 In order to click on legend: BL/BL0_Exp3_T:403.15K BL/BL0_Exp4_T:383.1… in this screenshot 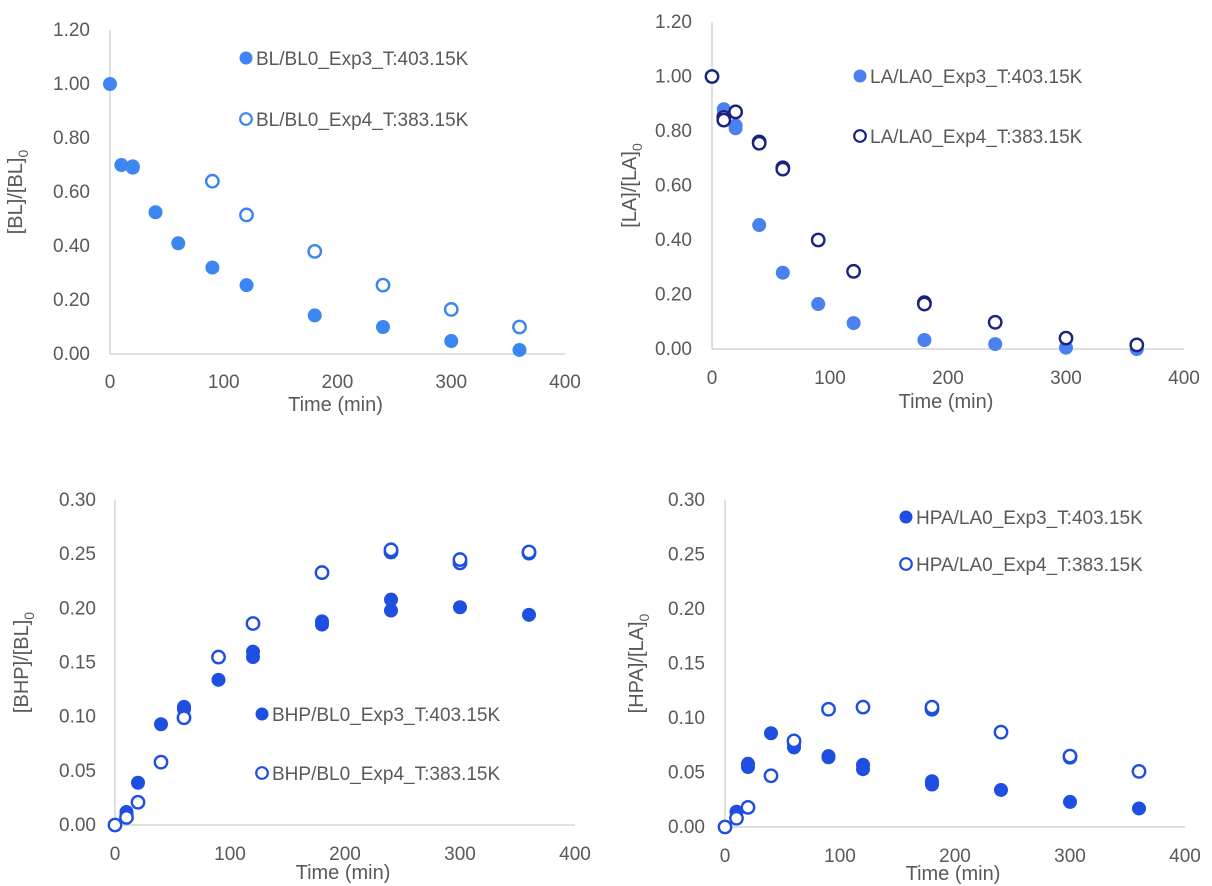, I will do `click(354, 90)`.